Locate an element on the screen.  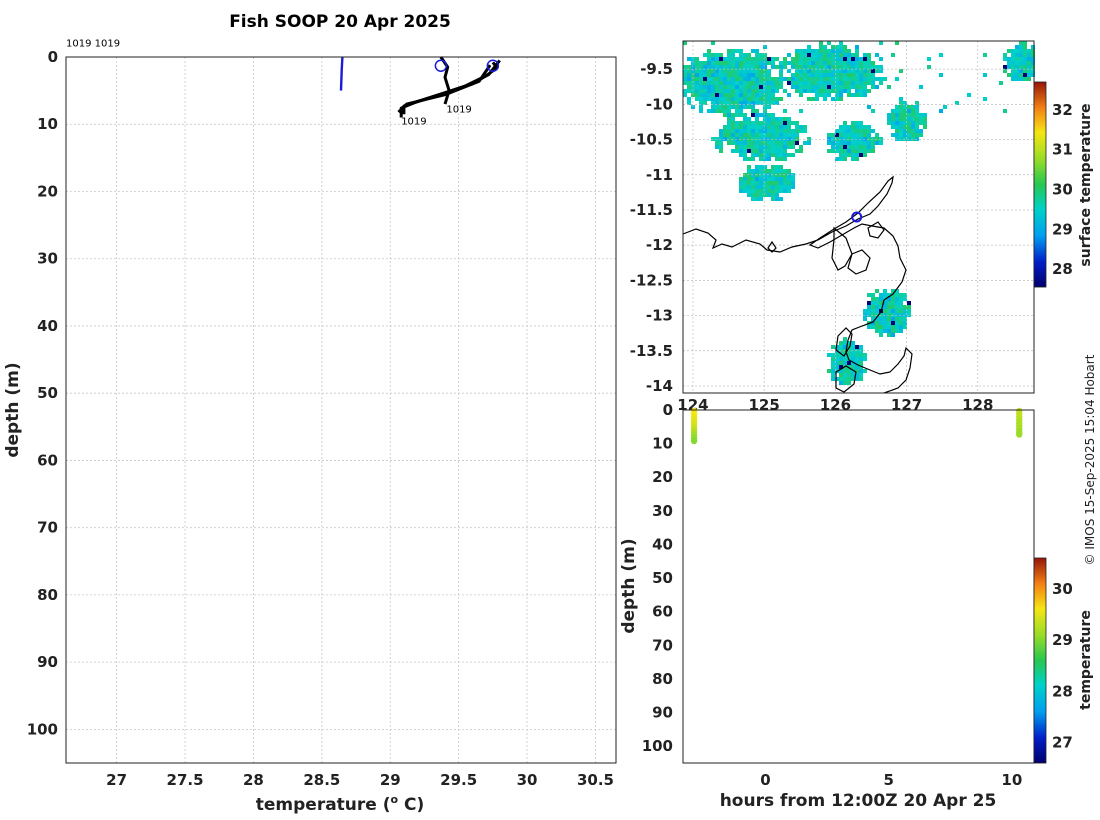
profile-ytick-label: 20 is located at coordinates (47, 191).